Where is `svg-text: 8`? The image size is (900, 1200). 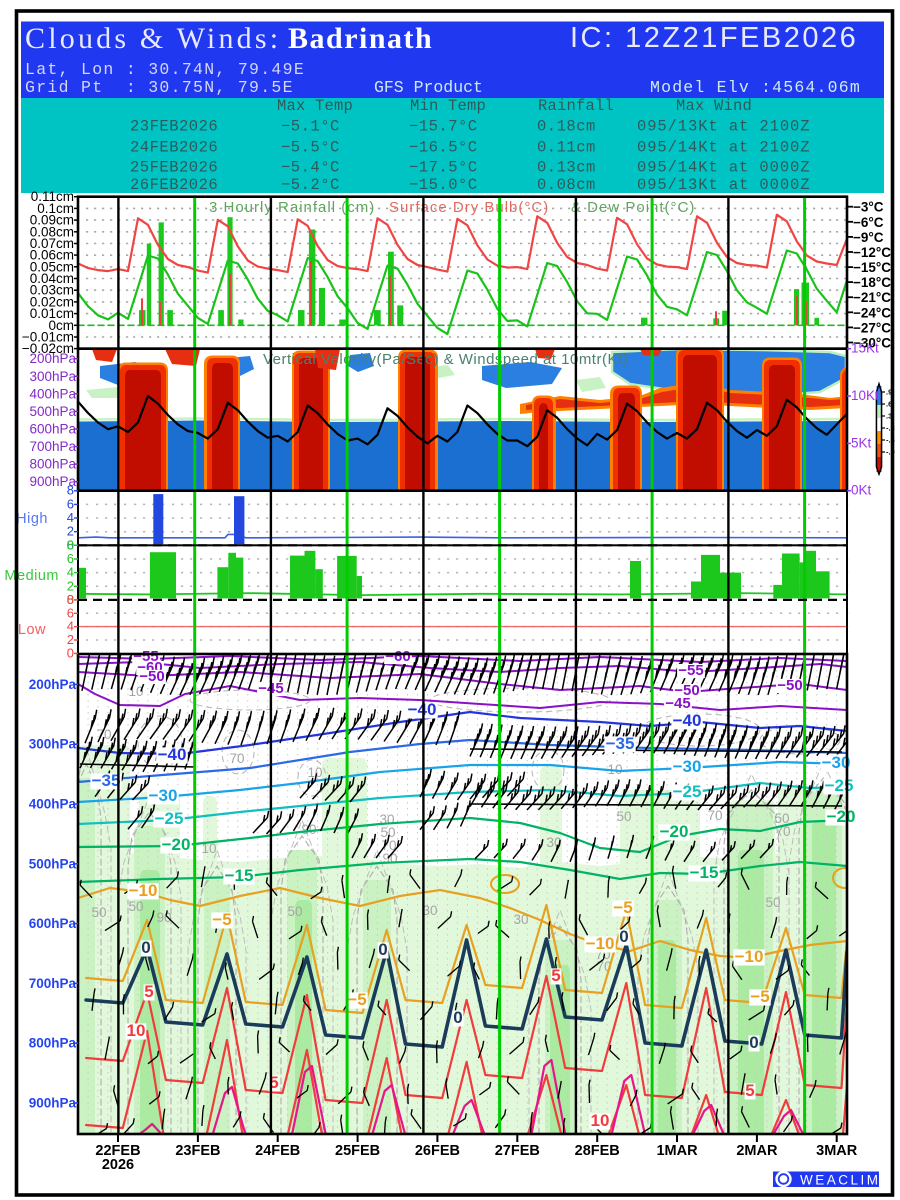 svg-text: 8 is located at coordinates (70, 544).